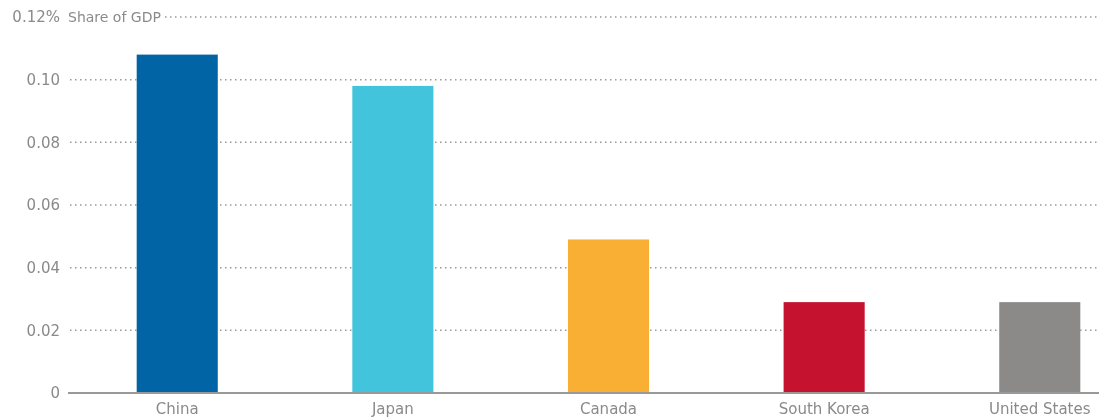 This screenshot has height=420, width=1099. I want to click on y-tick-label: 0.08, so click(43, 142).